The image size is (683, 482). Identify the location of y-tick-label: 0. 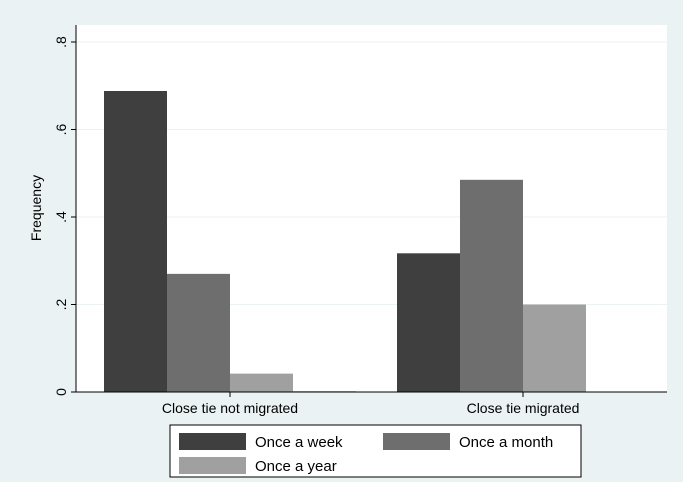
(61, 392).